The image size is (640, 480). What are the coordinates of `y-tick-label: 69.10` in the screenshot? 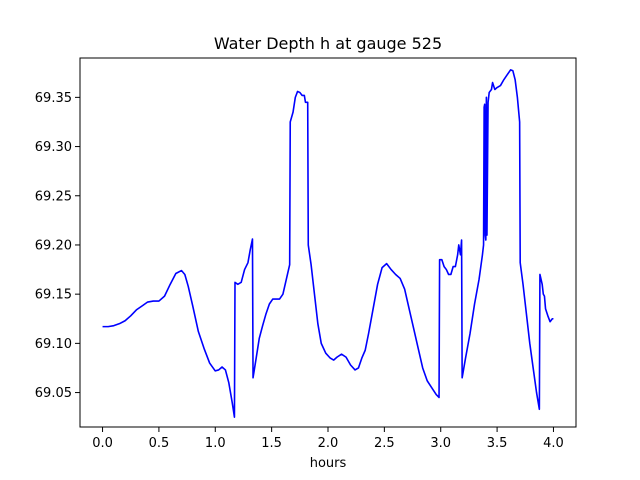 It's located at (53, 344).